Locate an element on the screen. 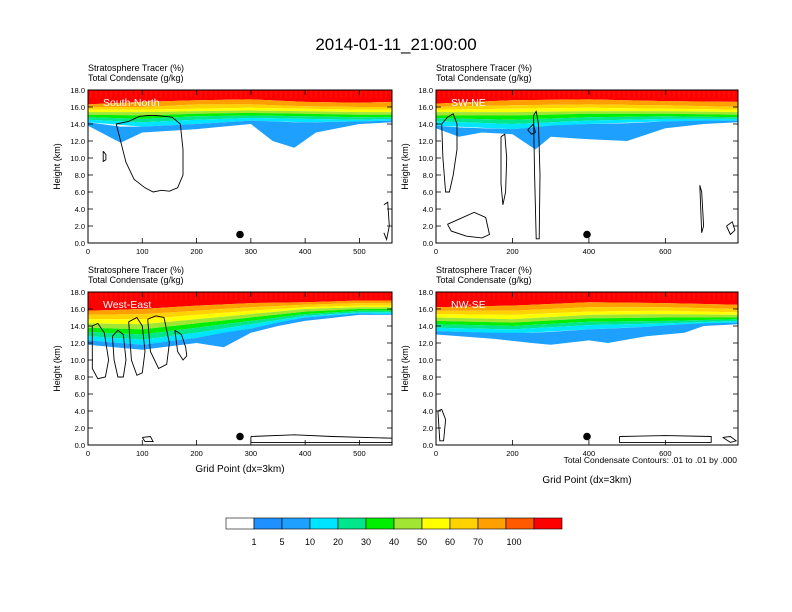 This screenshot has height=612, width=792. colorbar-label: 30 is located at coordinates (366, 542).